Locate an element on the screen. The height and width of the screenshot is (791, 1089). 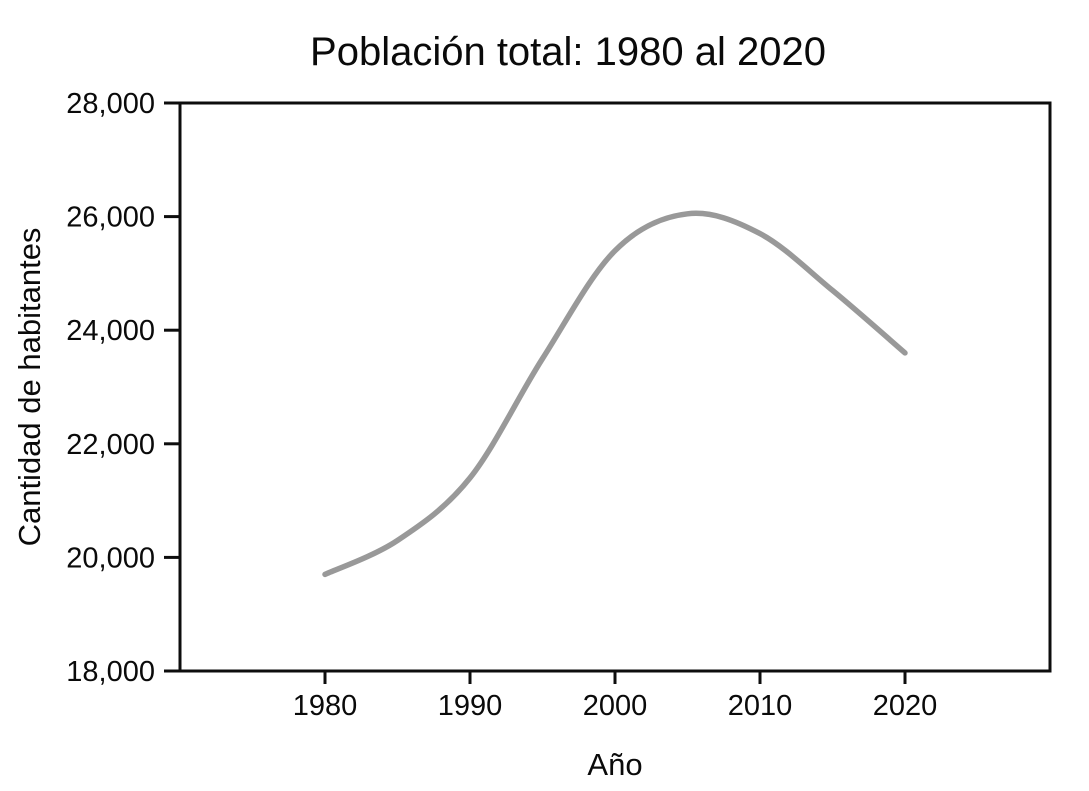
y-tick-label: 24,000 is located at coordinates (110, 331).